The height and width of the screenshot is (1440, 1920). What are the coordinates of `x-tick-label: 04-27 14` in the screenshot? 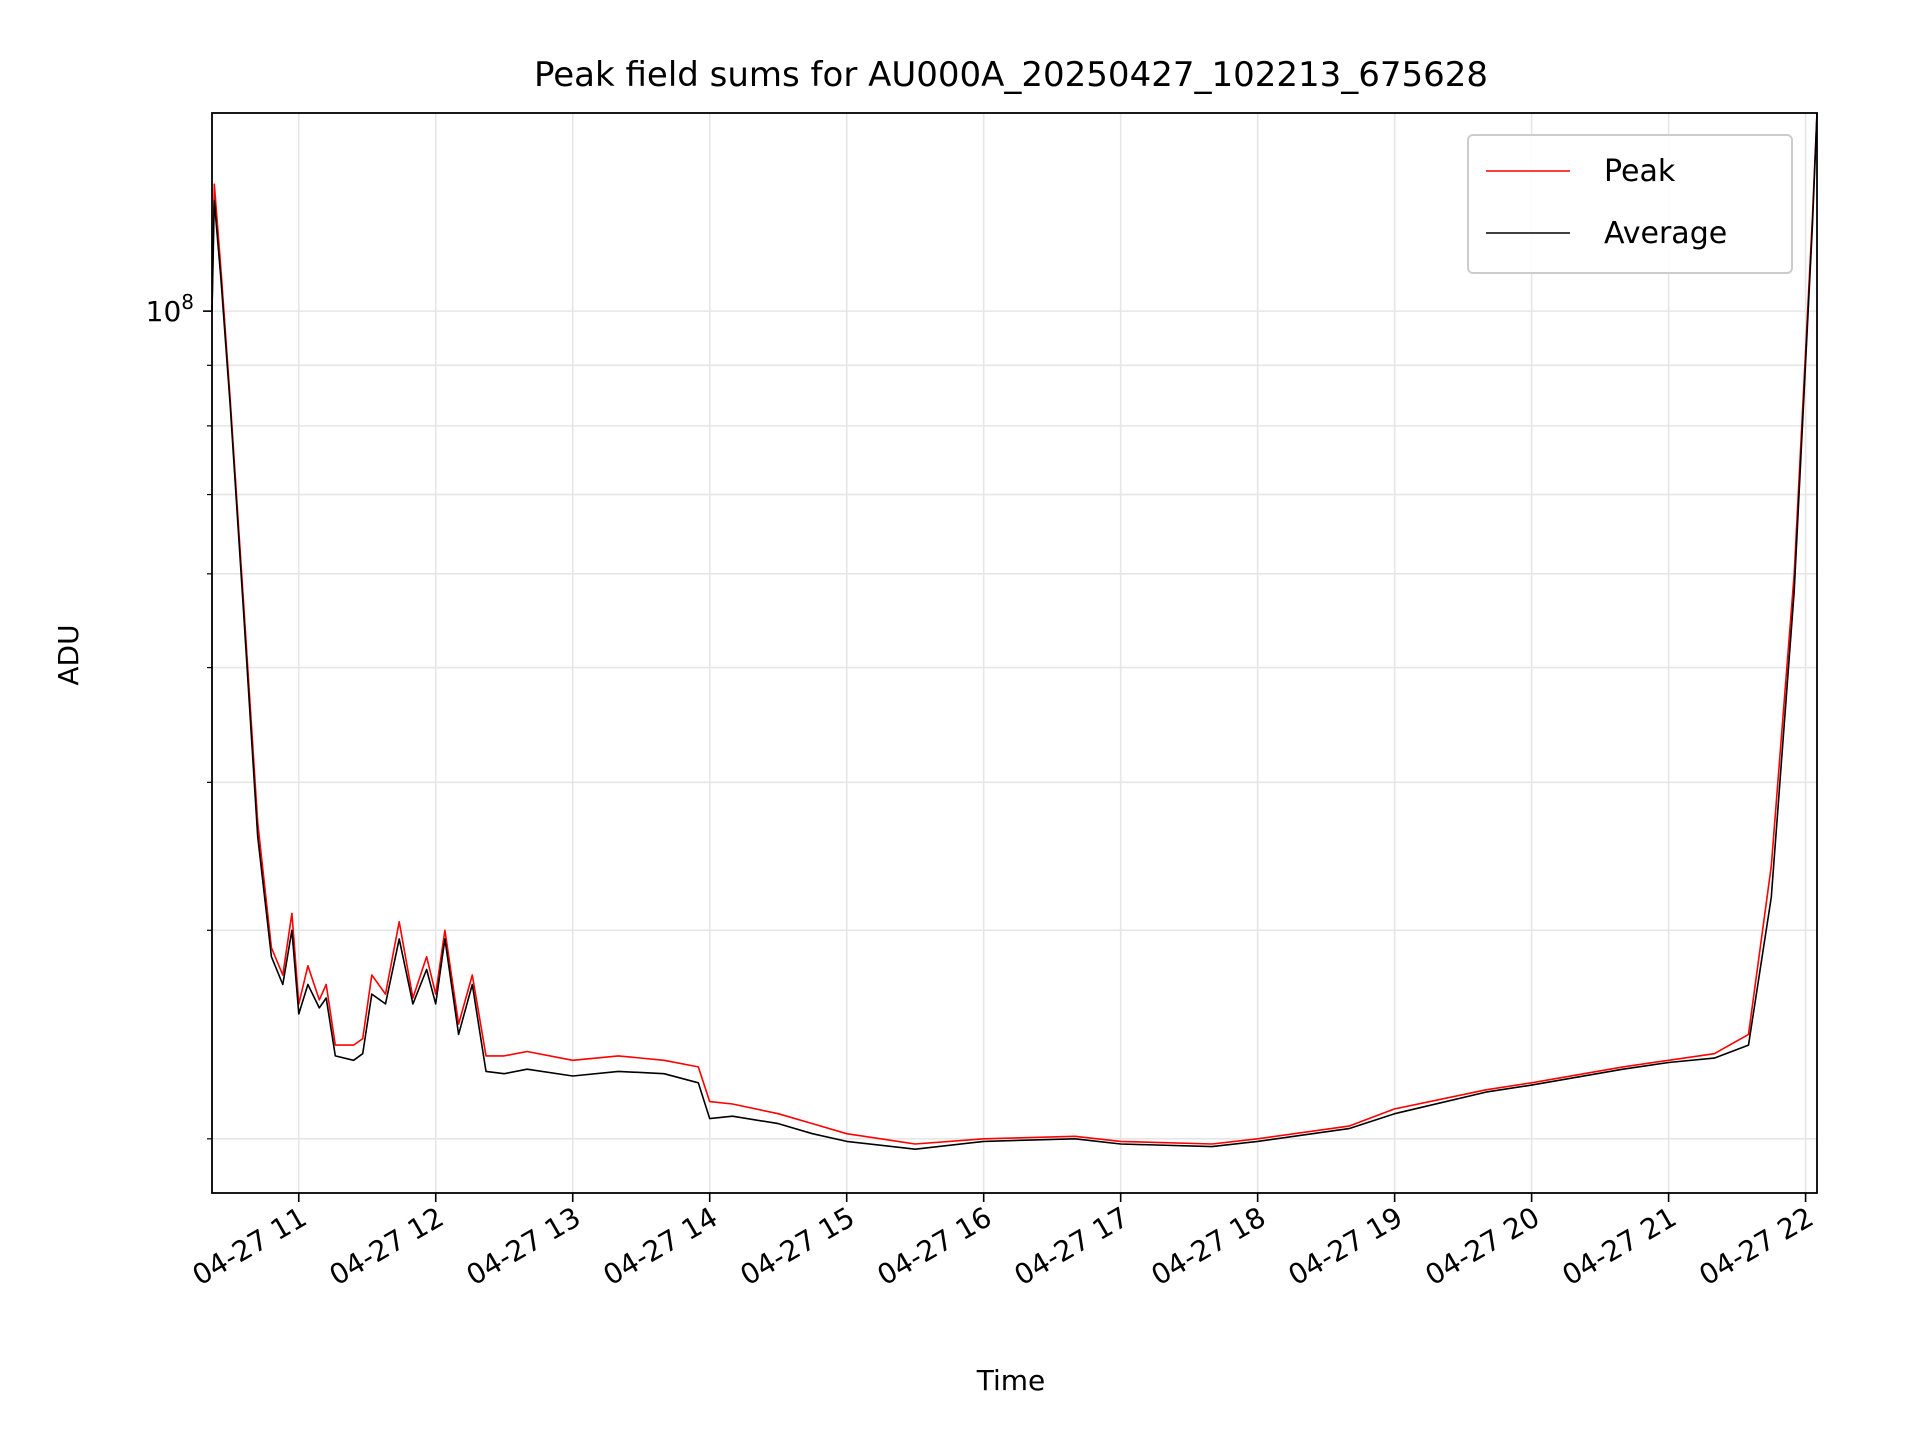 It's located at (661, 1246).